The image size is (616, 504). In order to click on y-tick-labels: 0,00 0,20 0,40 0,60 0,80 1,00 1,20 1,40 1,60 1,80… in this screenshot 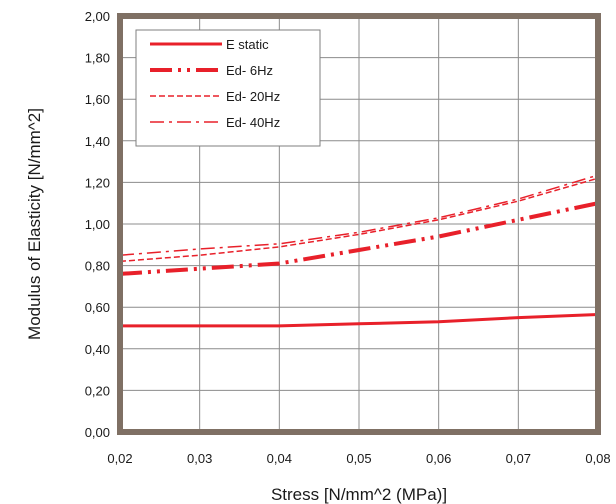, I will do `click(97, 224)`.